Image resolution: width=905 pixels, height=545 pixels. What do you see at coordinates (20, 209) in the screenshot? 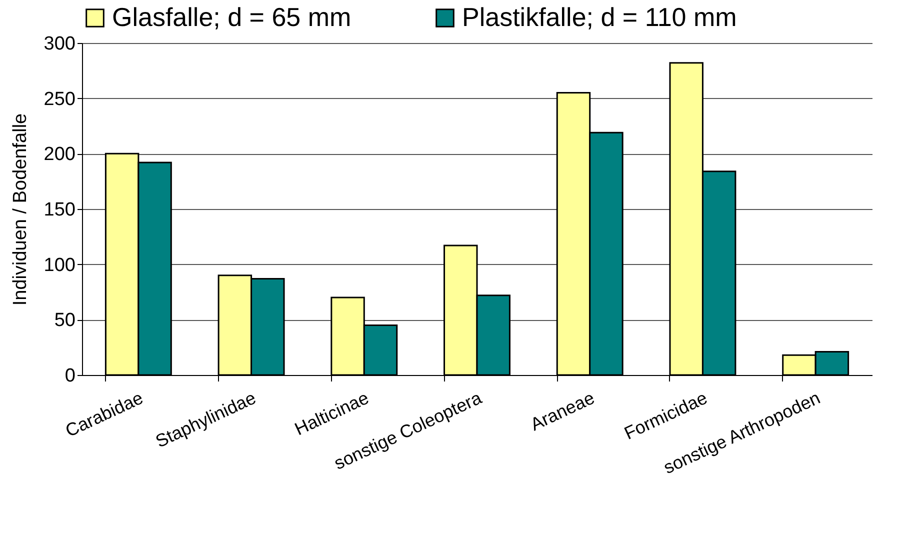
I see `y-axis-title: Individuen / Bodenfalle` at bounding box center [20, 209].